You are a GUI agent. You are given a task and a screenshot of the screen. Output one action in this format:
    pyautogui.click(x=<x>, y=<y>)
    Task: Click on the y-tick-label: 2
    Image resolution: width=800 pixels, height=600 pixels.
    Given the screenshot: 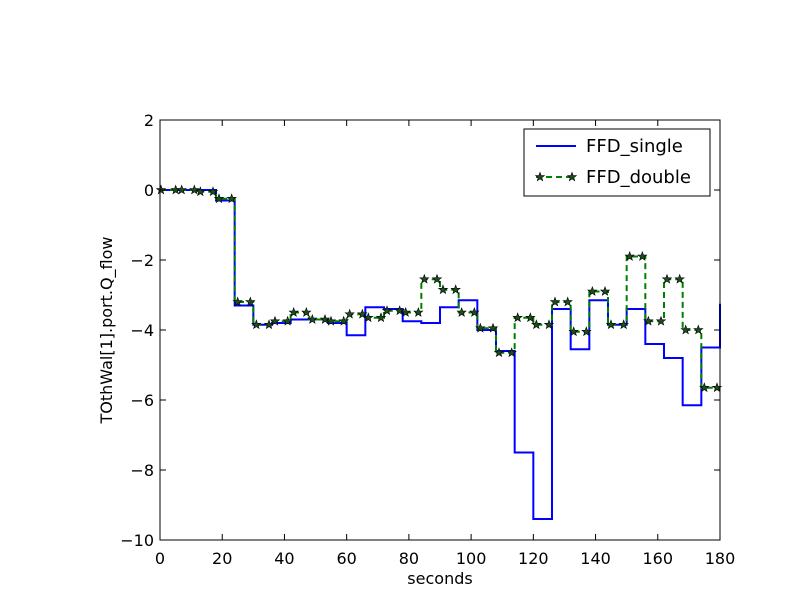 What is the action you would take?
    pyautogui.click(x=149, y=120)
    